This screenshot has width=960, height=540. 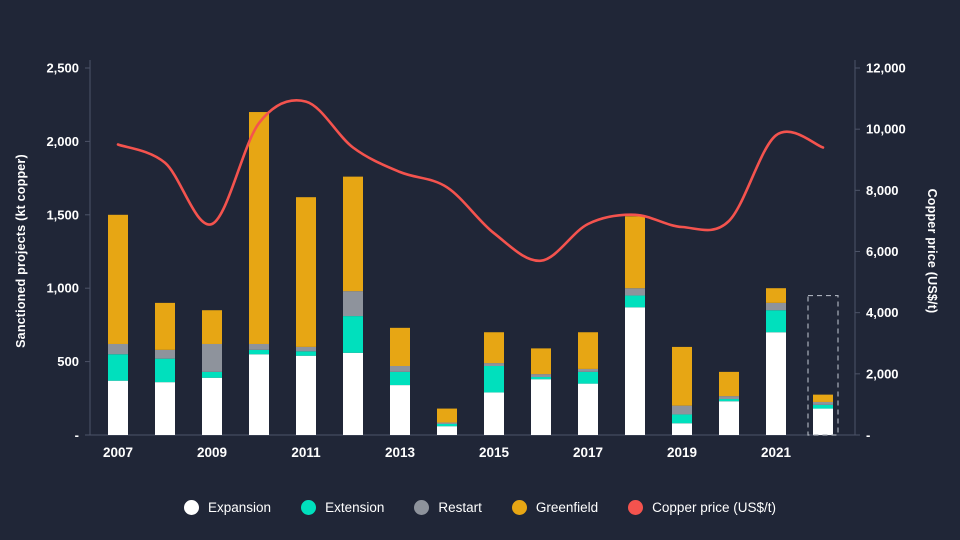 What do you see at coordinates (68, 361) in the screenshot?
I see `left-axis-tick-label: 500` at bounding box center [68, 361].